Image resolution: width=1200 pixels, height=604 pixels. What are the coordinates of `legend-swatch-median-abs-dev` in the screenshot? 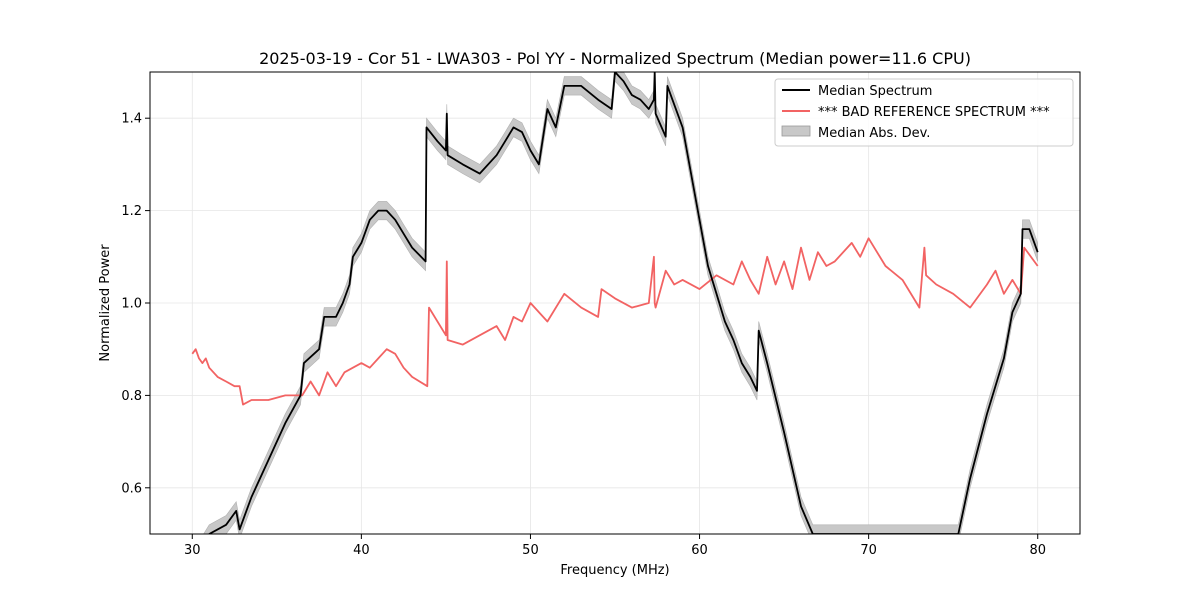 It's located at (796, 131).